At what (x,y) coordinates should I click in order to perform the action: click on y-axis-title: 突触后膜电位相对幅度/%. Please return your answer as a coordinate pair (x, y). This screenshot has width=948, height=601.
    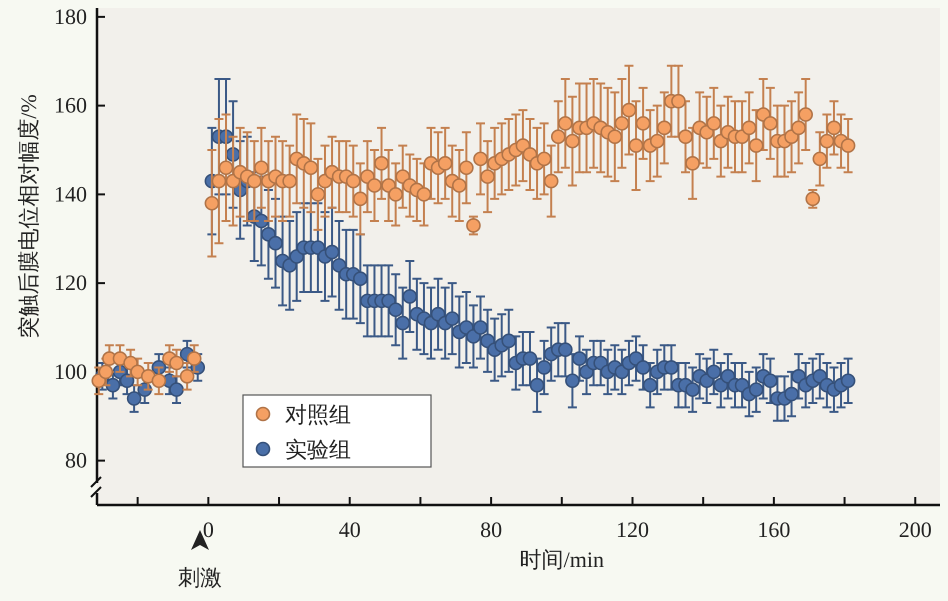
    Looking at the image, I should click on (28, 216).